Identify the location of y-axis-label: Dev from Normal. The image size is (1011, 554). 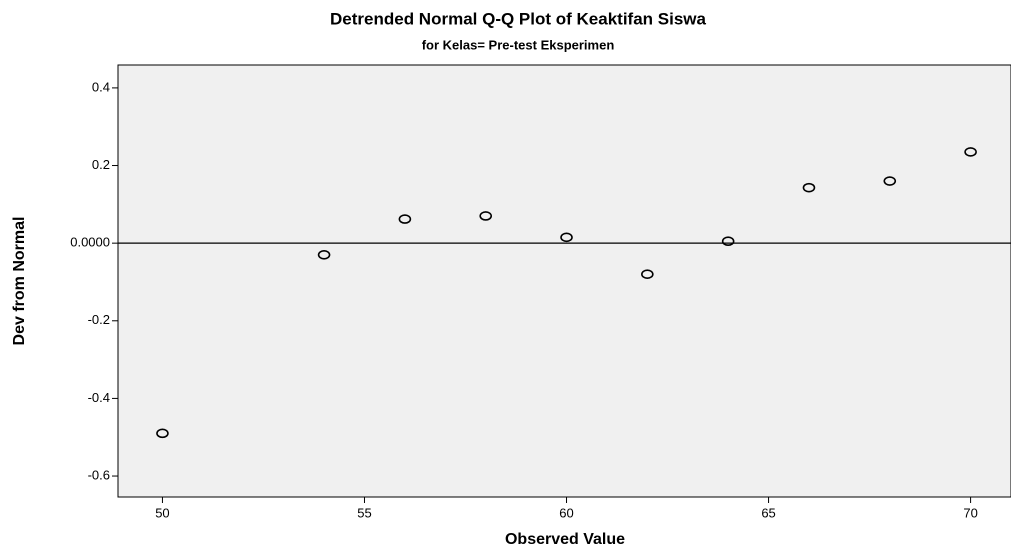
(19, 281).